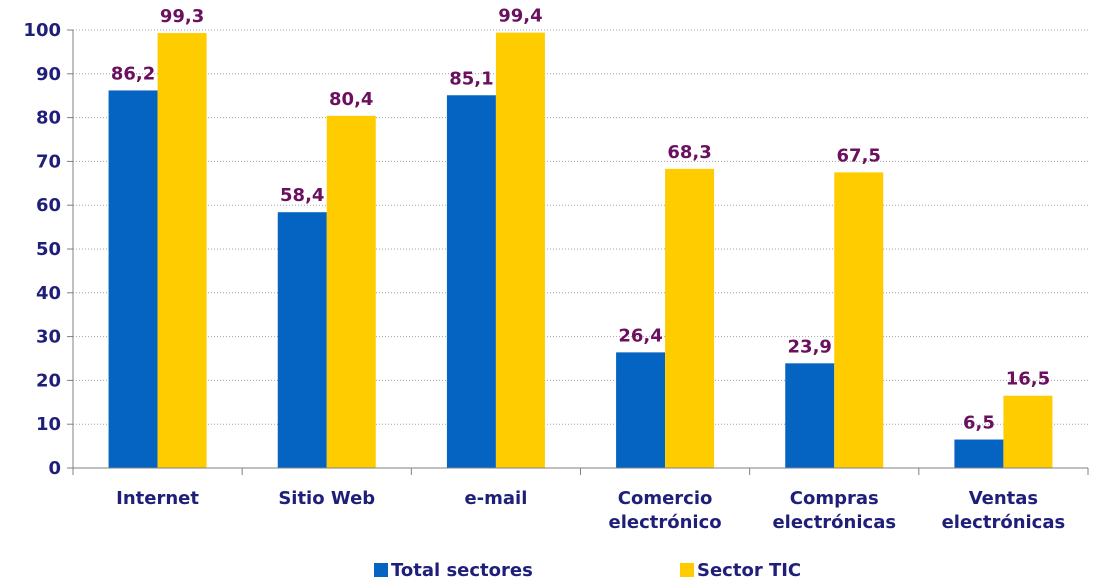  What do you see at coordinates (462, 570) in the screenshot?
I see `legend-label: Total sectores` at bounding box center [462, 570].